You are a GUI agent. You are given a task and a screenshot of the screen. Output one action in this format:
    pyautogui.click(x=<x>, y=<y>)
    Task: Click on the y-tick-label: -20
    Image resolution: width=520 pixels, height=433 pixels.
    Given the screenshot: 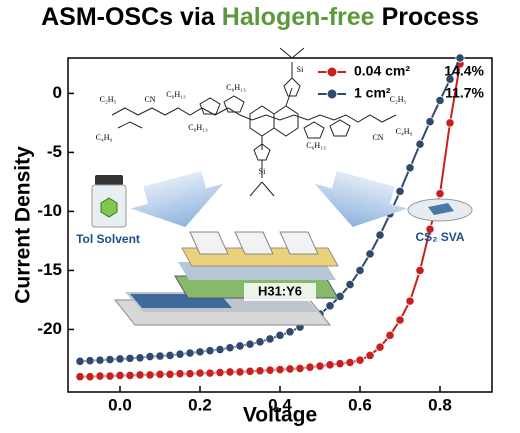 What is the action you would take?
    pyautogui.click(x=49, y=328)
    